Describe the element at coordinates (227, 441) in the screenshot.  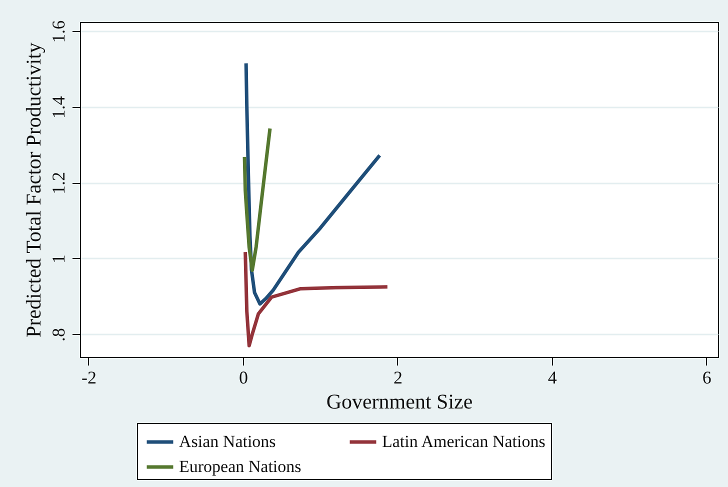
I see `legend-label: Asian Nations` at that location.